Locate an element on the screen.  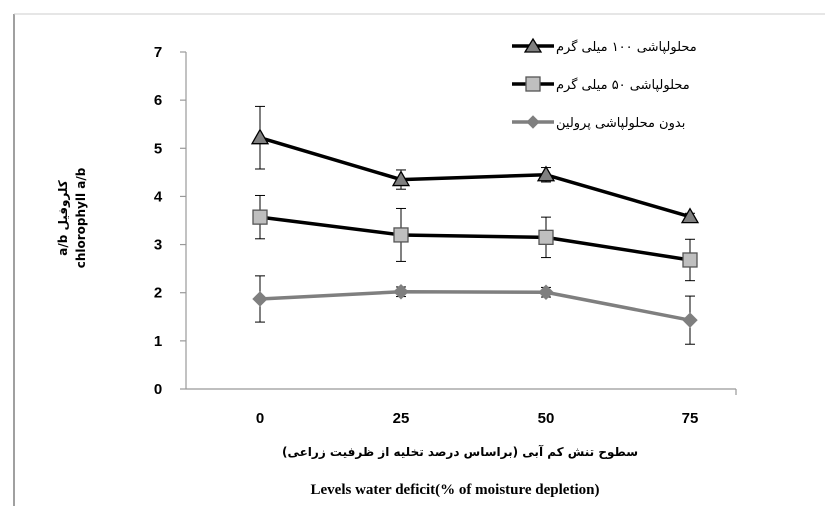
legend-label-no-proline: بدون محلولپاشی پرولین is located at coordinates (620, 123).